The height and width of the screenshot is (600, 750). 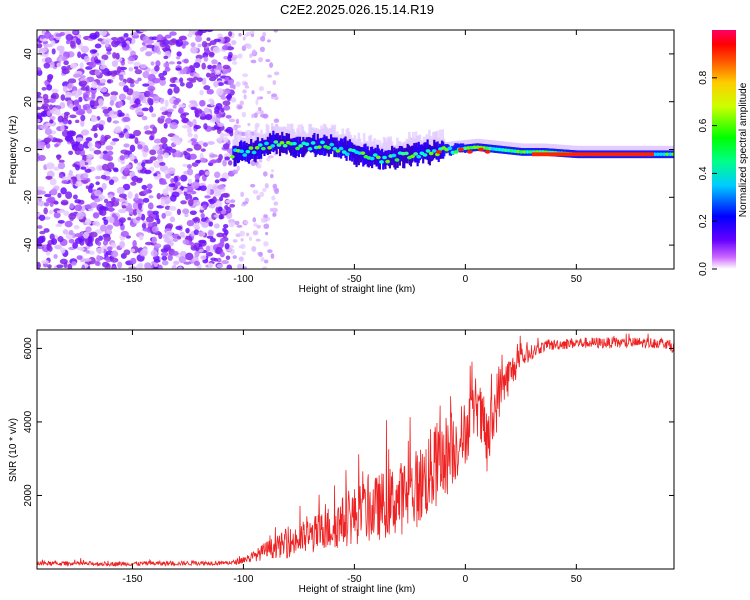 I want to click on spectrogram-xlabel: Height of straight line (km), so click(x=357, y=289).